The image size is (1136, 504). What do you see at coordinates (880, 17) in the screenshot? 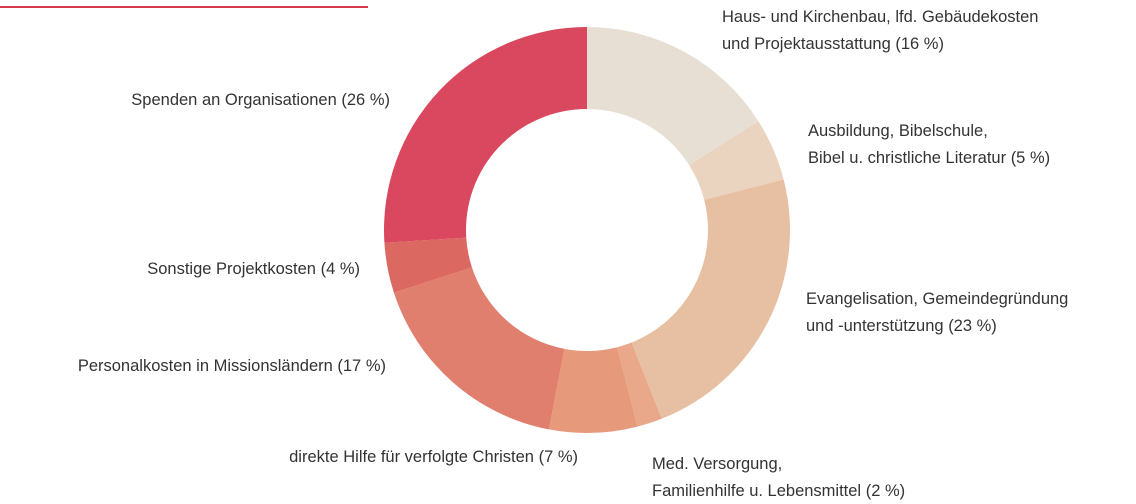
I see `label-line: Haus- und Kirchenbau, lfd. Gebäudekosten` at bounding box center [880, 17].